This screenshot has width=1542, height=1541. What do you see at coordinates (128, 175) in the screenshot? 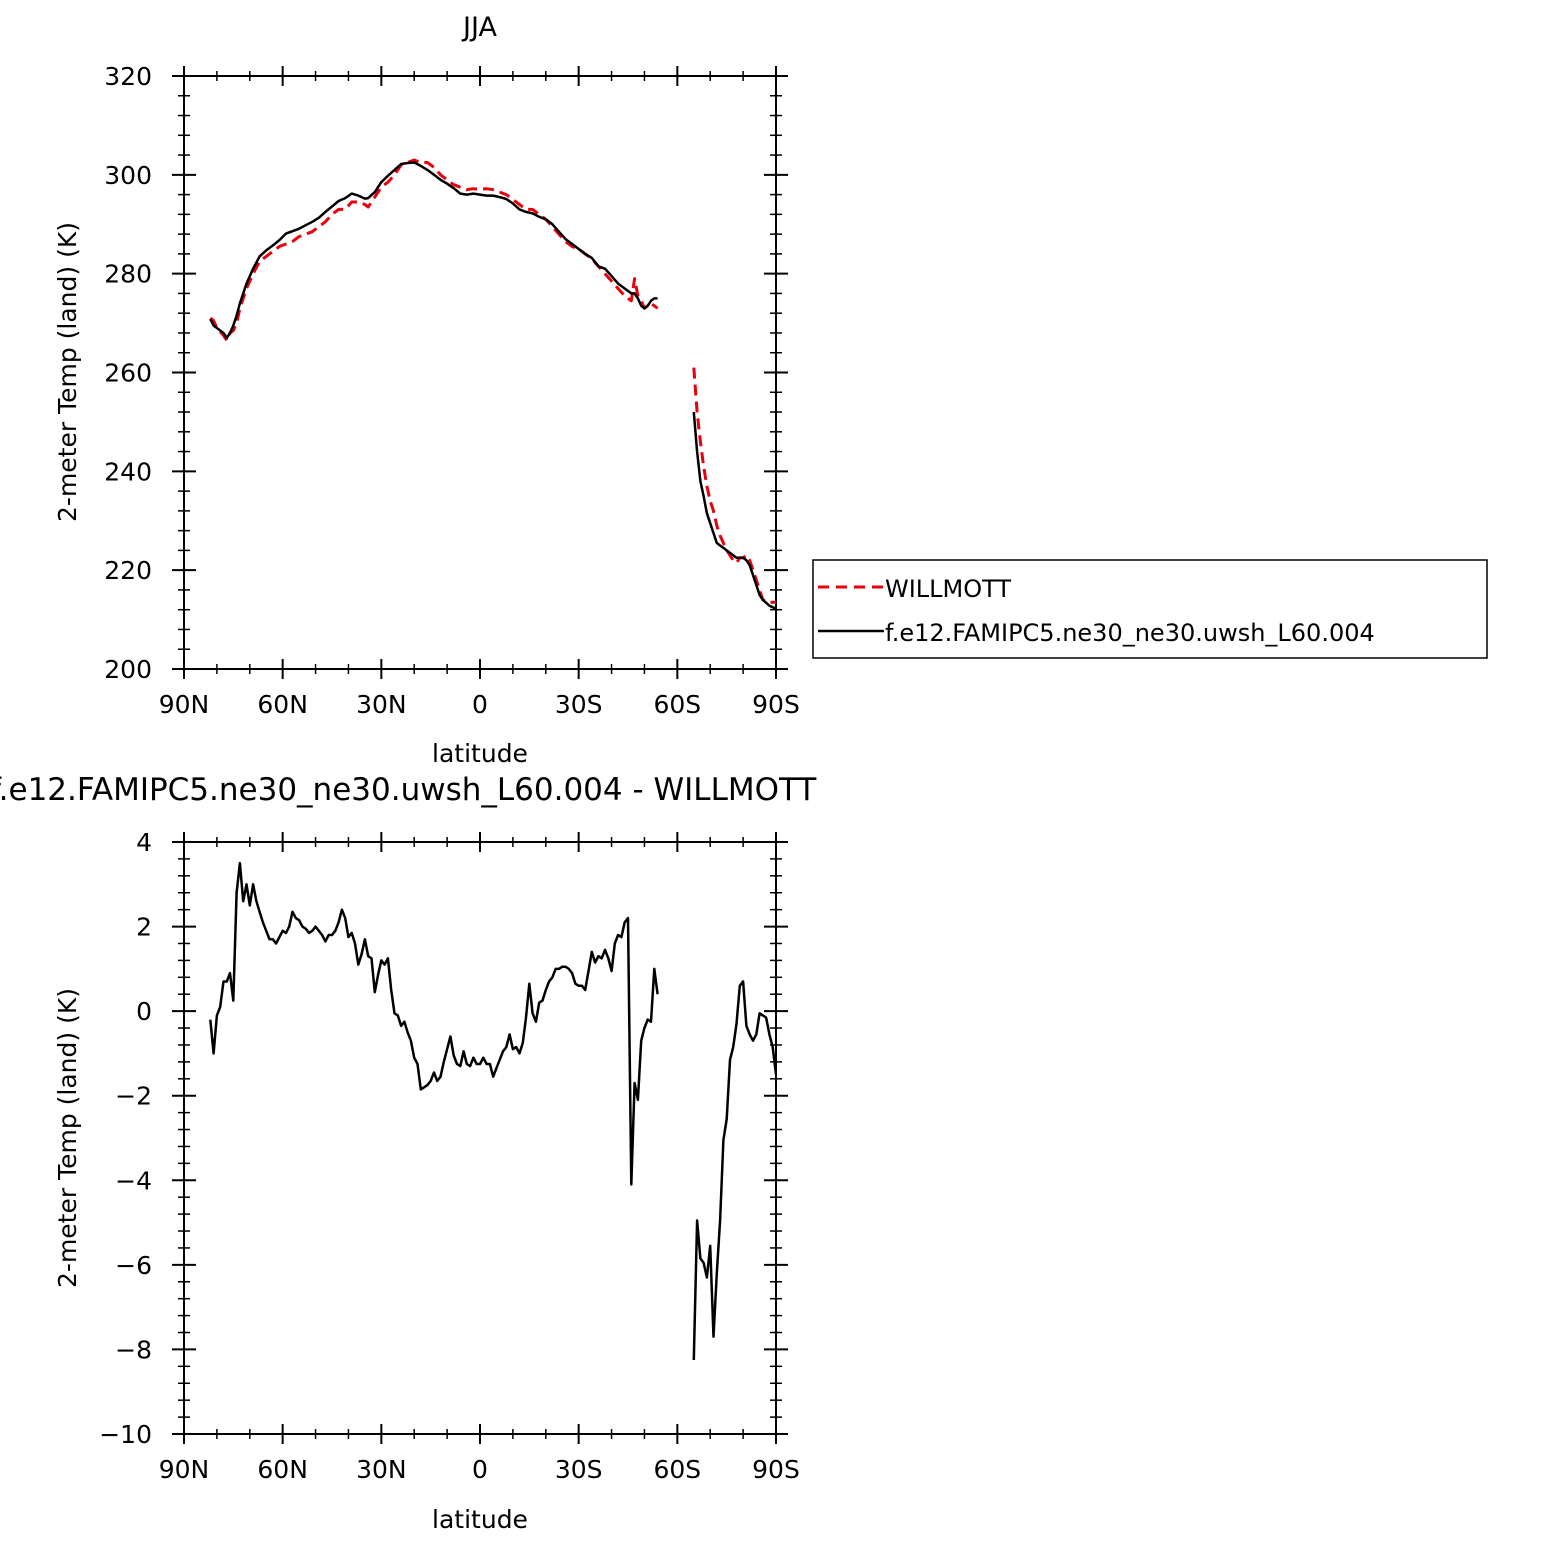
I see `top-y-tick-label: 300` at bounding box center [128, 175].